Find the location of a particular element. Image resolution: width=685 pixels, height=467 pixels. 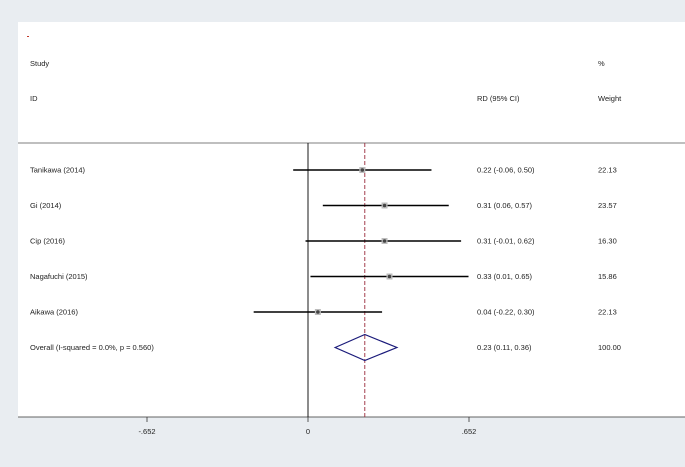

weight-label: 23.57 is located at coordinates (607, 205).